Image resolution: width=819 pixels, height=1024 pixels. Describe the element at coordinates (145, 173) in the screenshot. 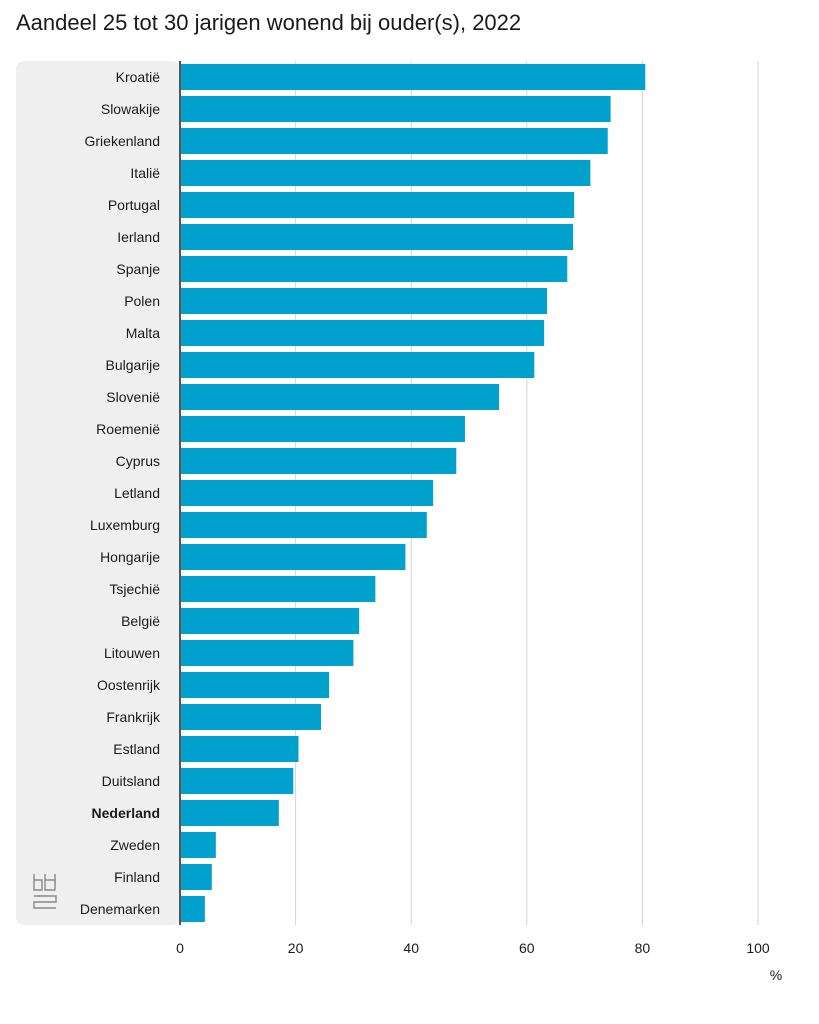

I see `category-label: Italië` at that location.